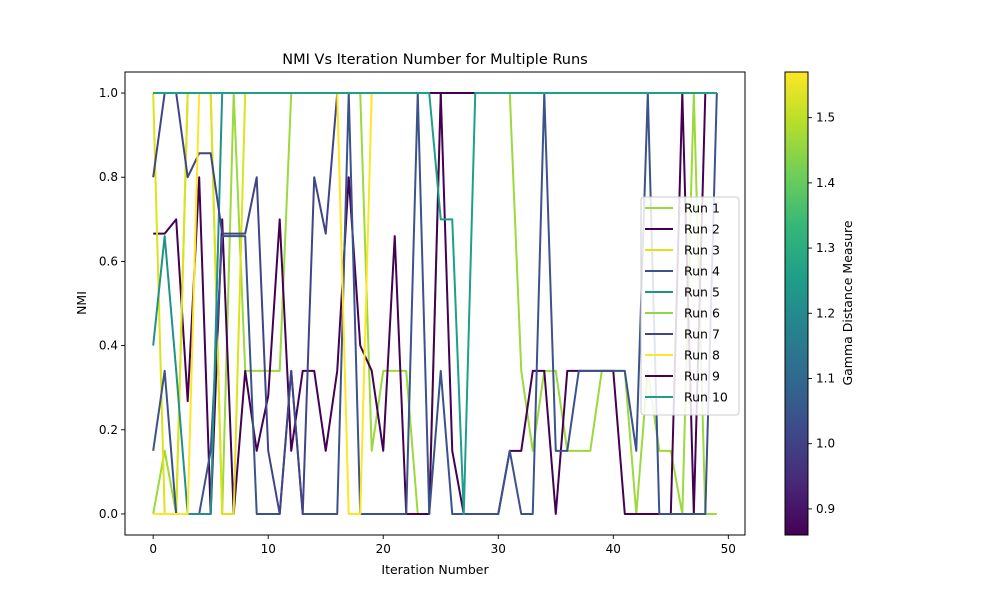 The image size is (1000, 600). What do you see at coordinates (825, 183) in the screenshot?
I see `colorbar-tick-label: 1.4` at bounding box center [825, 183].